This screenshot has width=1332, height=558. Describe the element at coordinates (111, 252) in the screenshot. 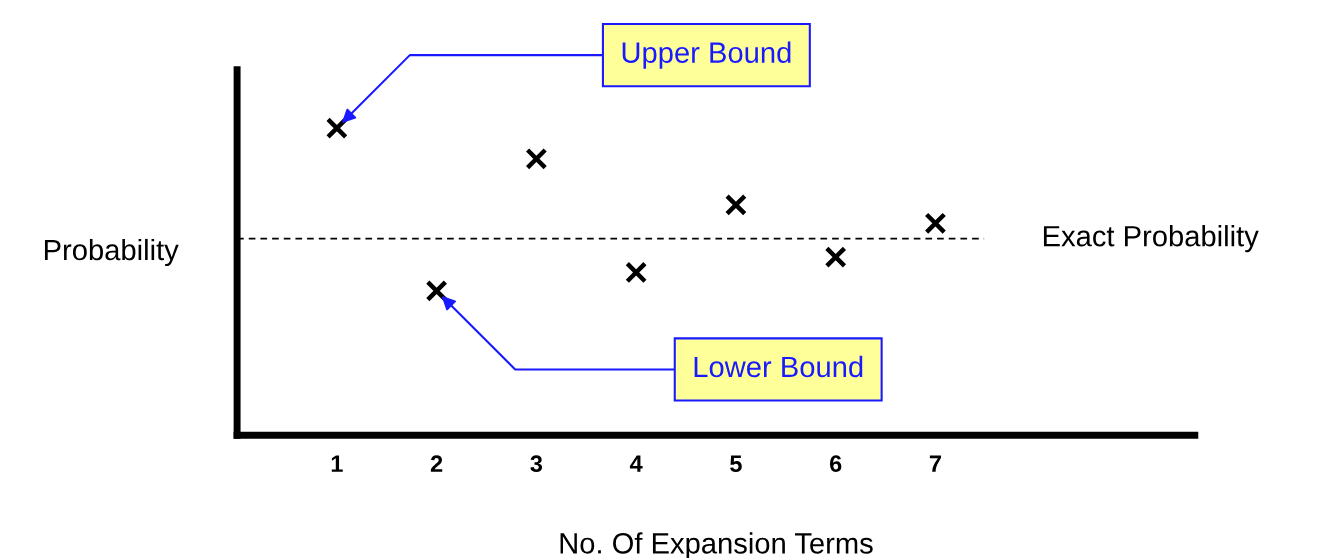

I see `y-axis-title: Probability` at that location.